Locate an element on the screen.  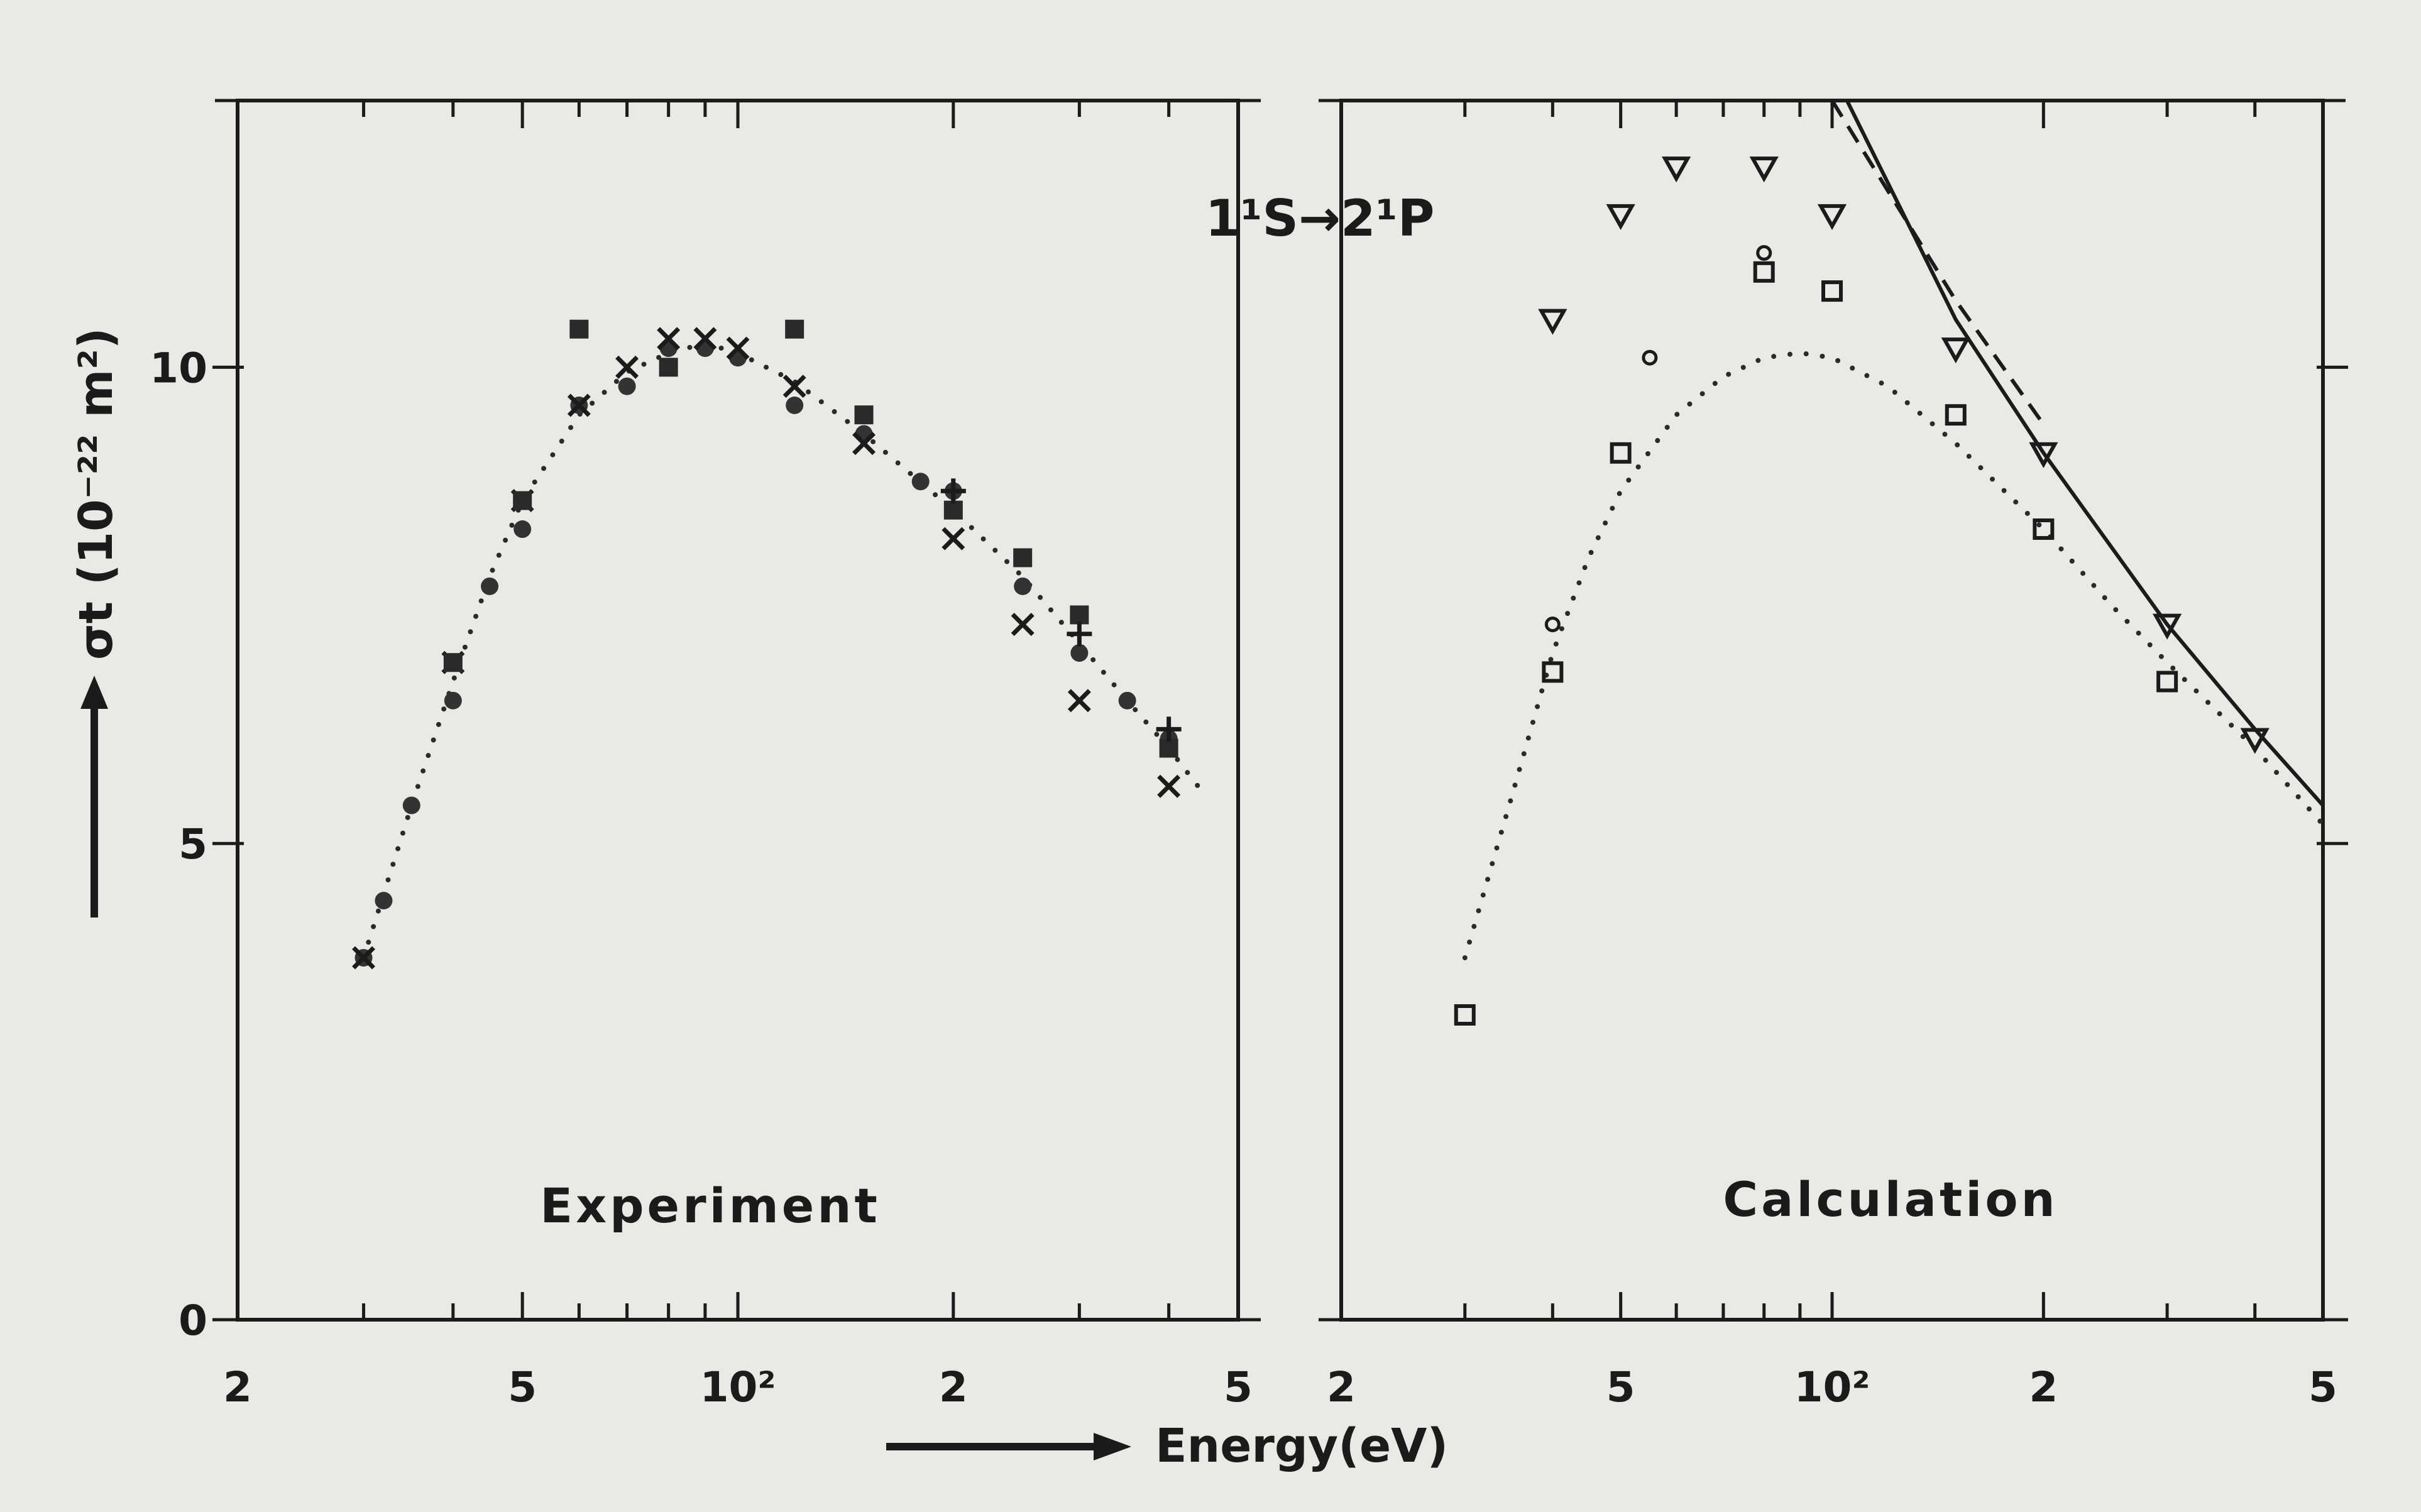
y-tick-label: 5 is located at coordinates (192, 844).